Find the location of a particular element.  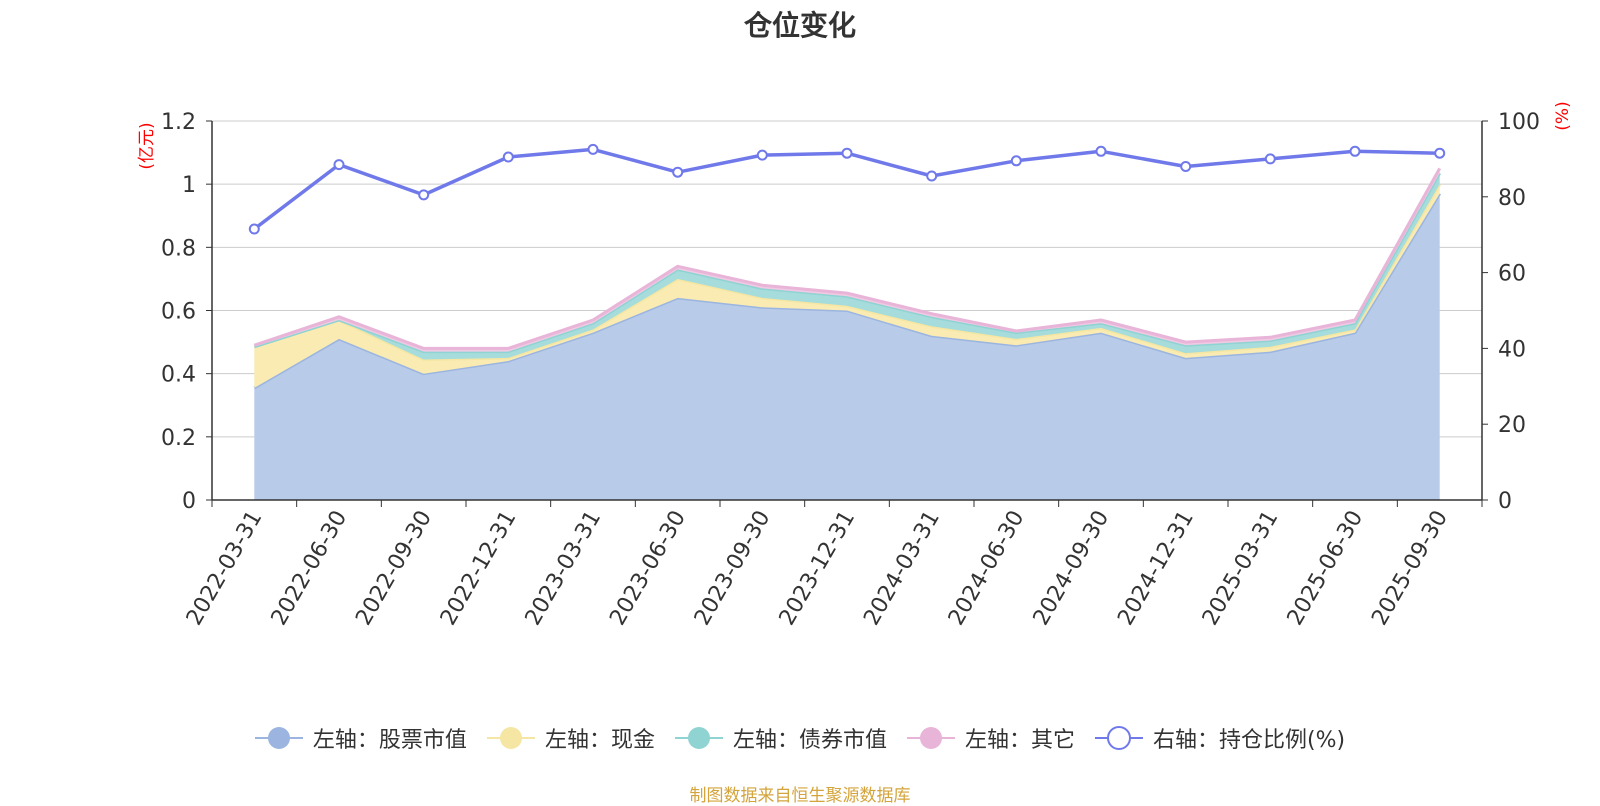

left-axis-tick-label: 0.6 is located at coordinates (178, 312).